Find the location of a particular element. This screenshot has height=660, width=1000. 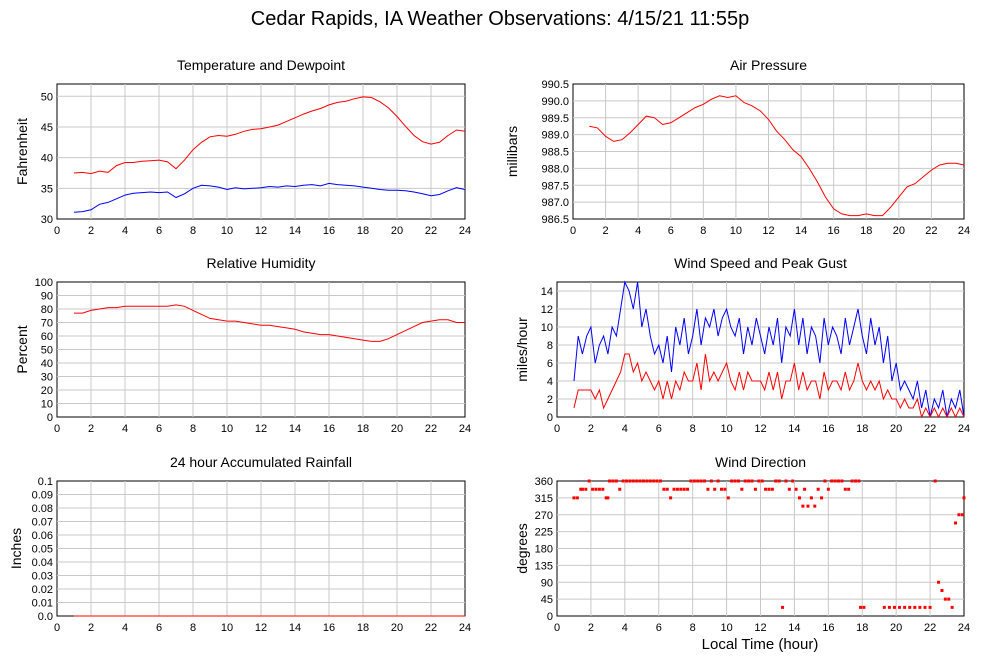

pressure-x-tick-label: 0 is located at coordinates (573, 231).